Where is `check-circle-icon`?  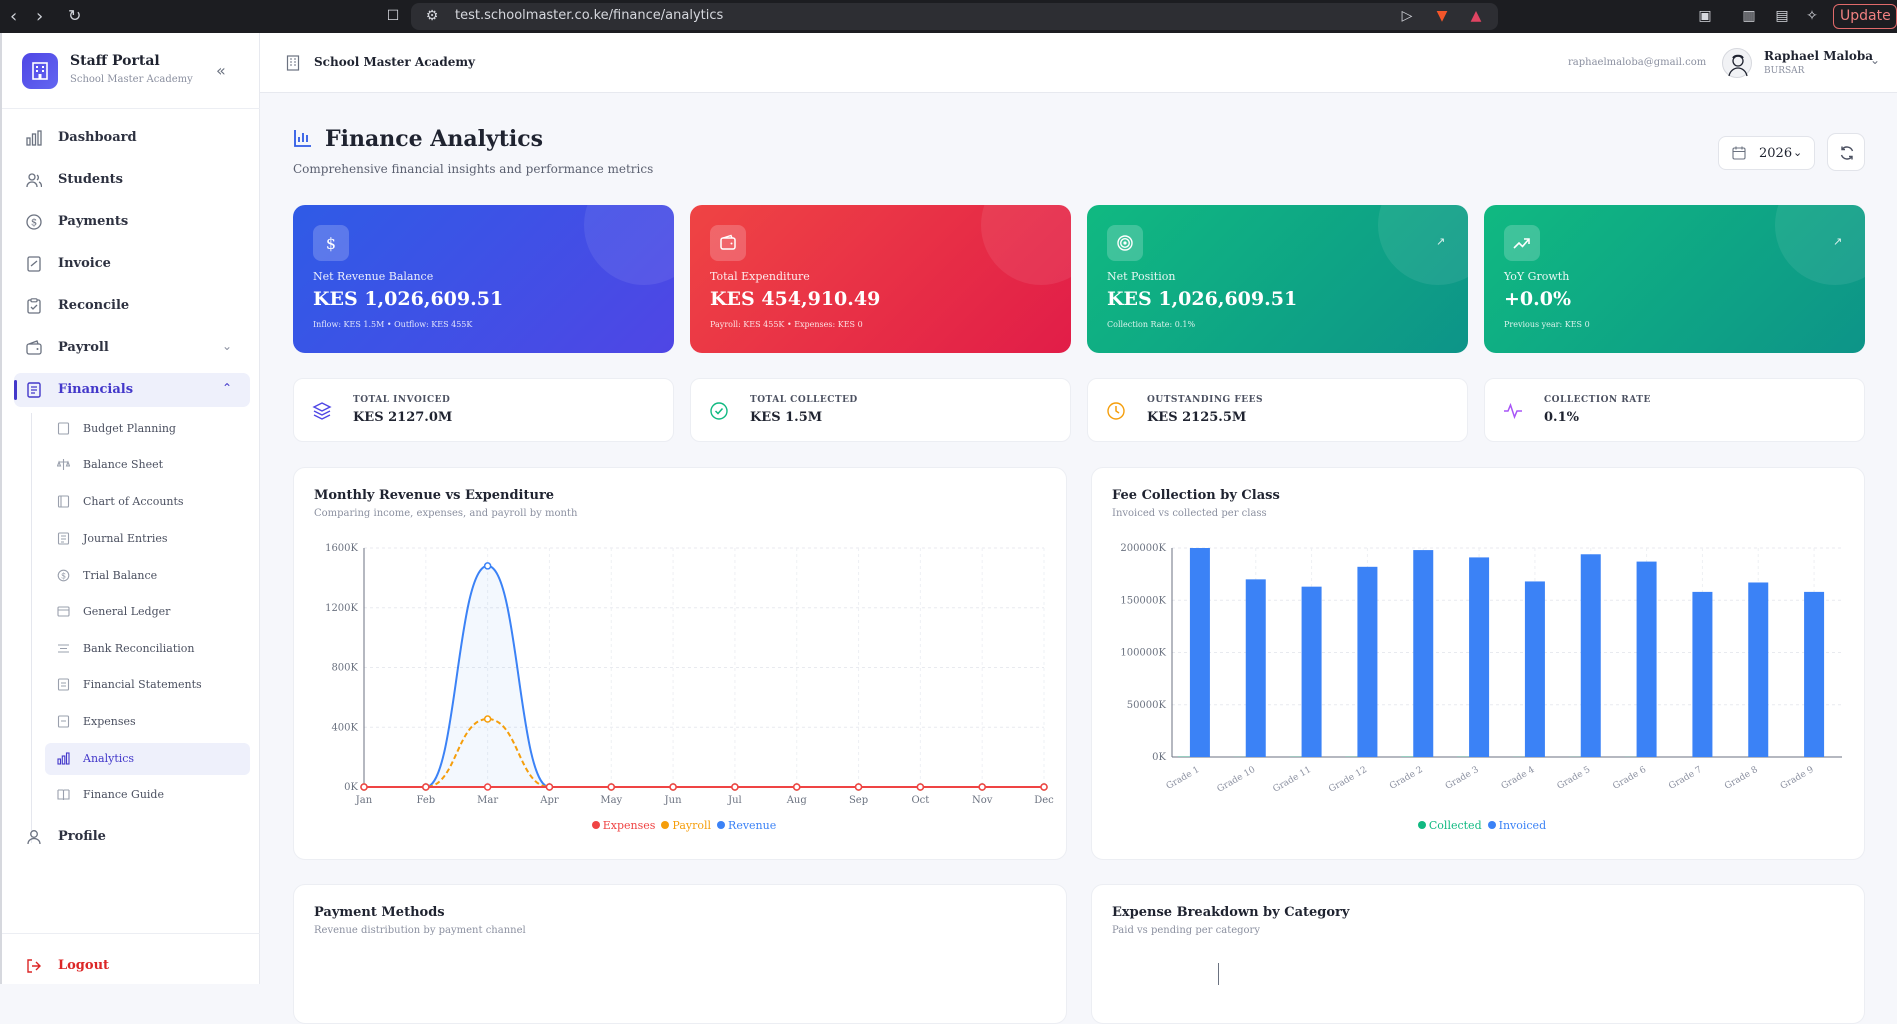 check-circle-icon is located at coordinates (719, 411).